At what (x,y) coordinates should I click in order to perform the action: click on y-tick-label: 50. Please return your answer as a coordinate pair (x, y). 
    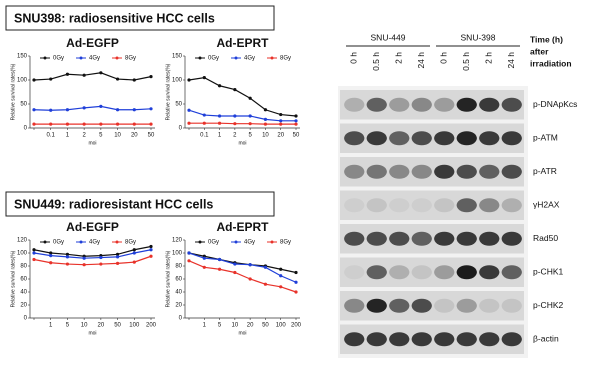
    Looking at the image, I should click on (178, 105).